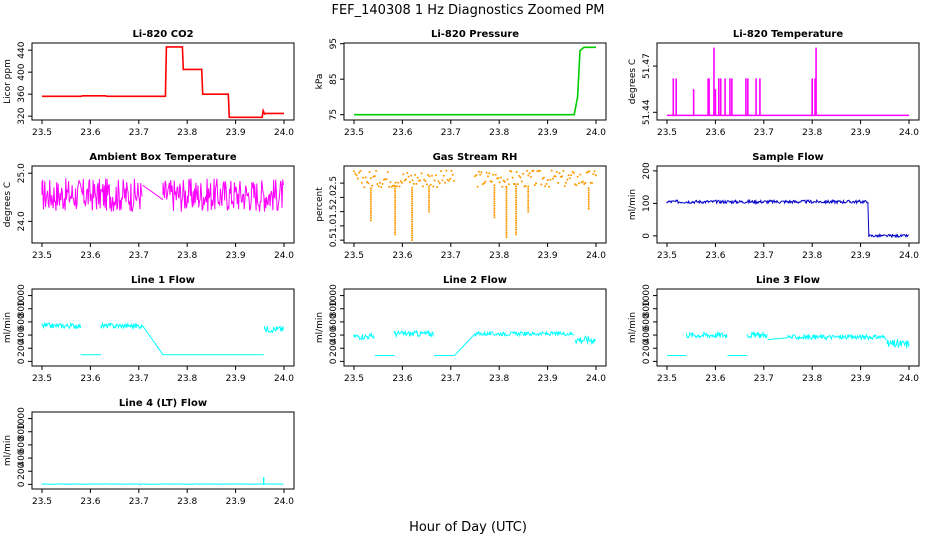 This screenshot has height=540, width=936. Describe the element at coordinates (163, 280) in the screenshot. I see `panel-title: Line 1 Flow` at that location.